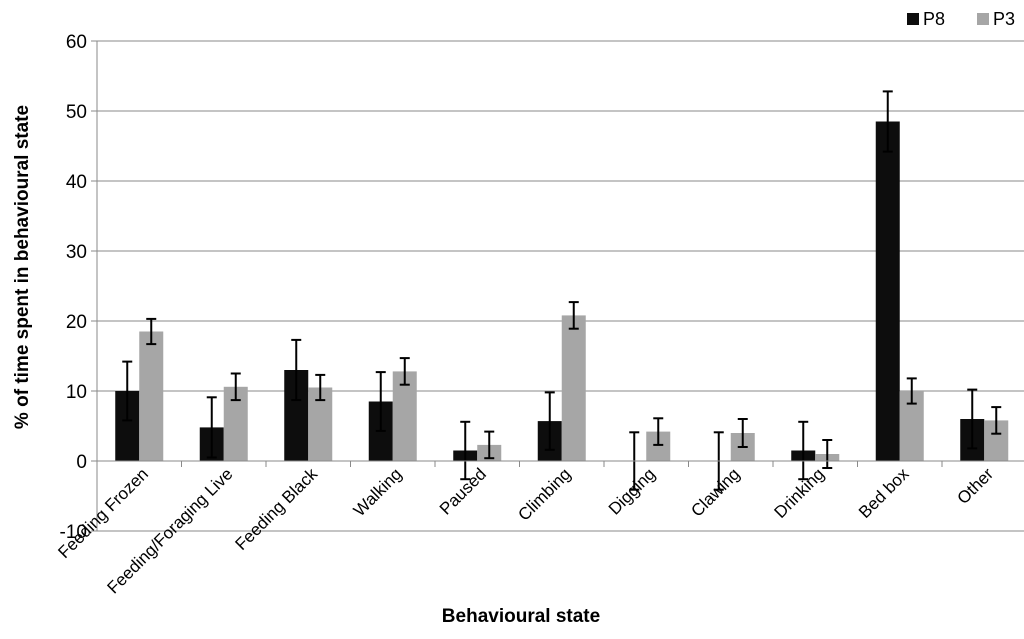 This screenshot has height=639, width=1024. What do you see at coordinates (934, 19) in the screenshot?
I see `legend-label-p8: P8` at bounding box center [934, 19].